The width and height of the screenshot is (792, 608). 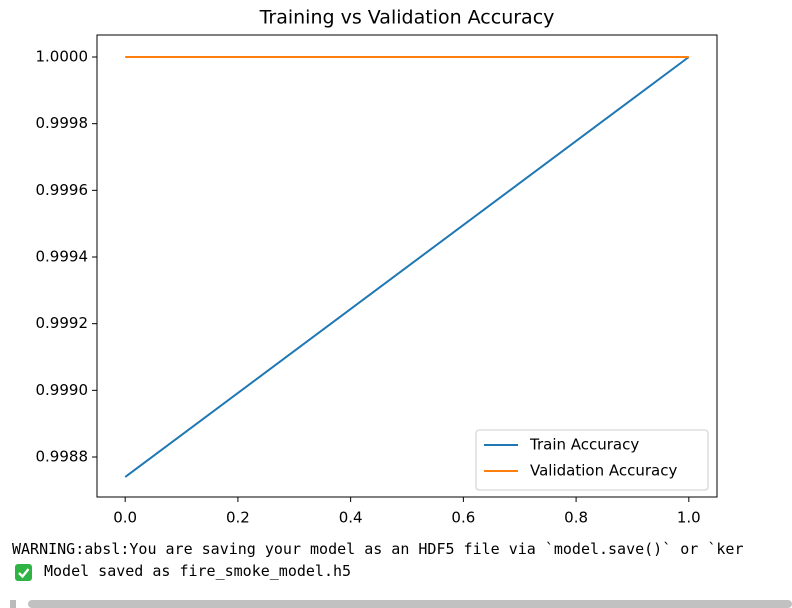 I want to click on y-tick-label: 0.9990, so click(x=62, y=390).